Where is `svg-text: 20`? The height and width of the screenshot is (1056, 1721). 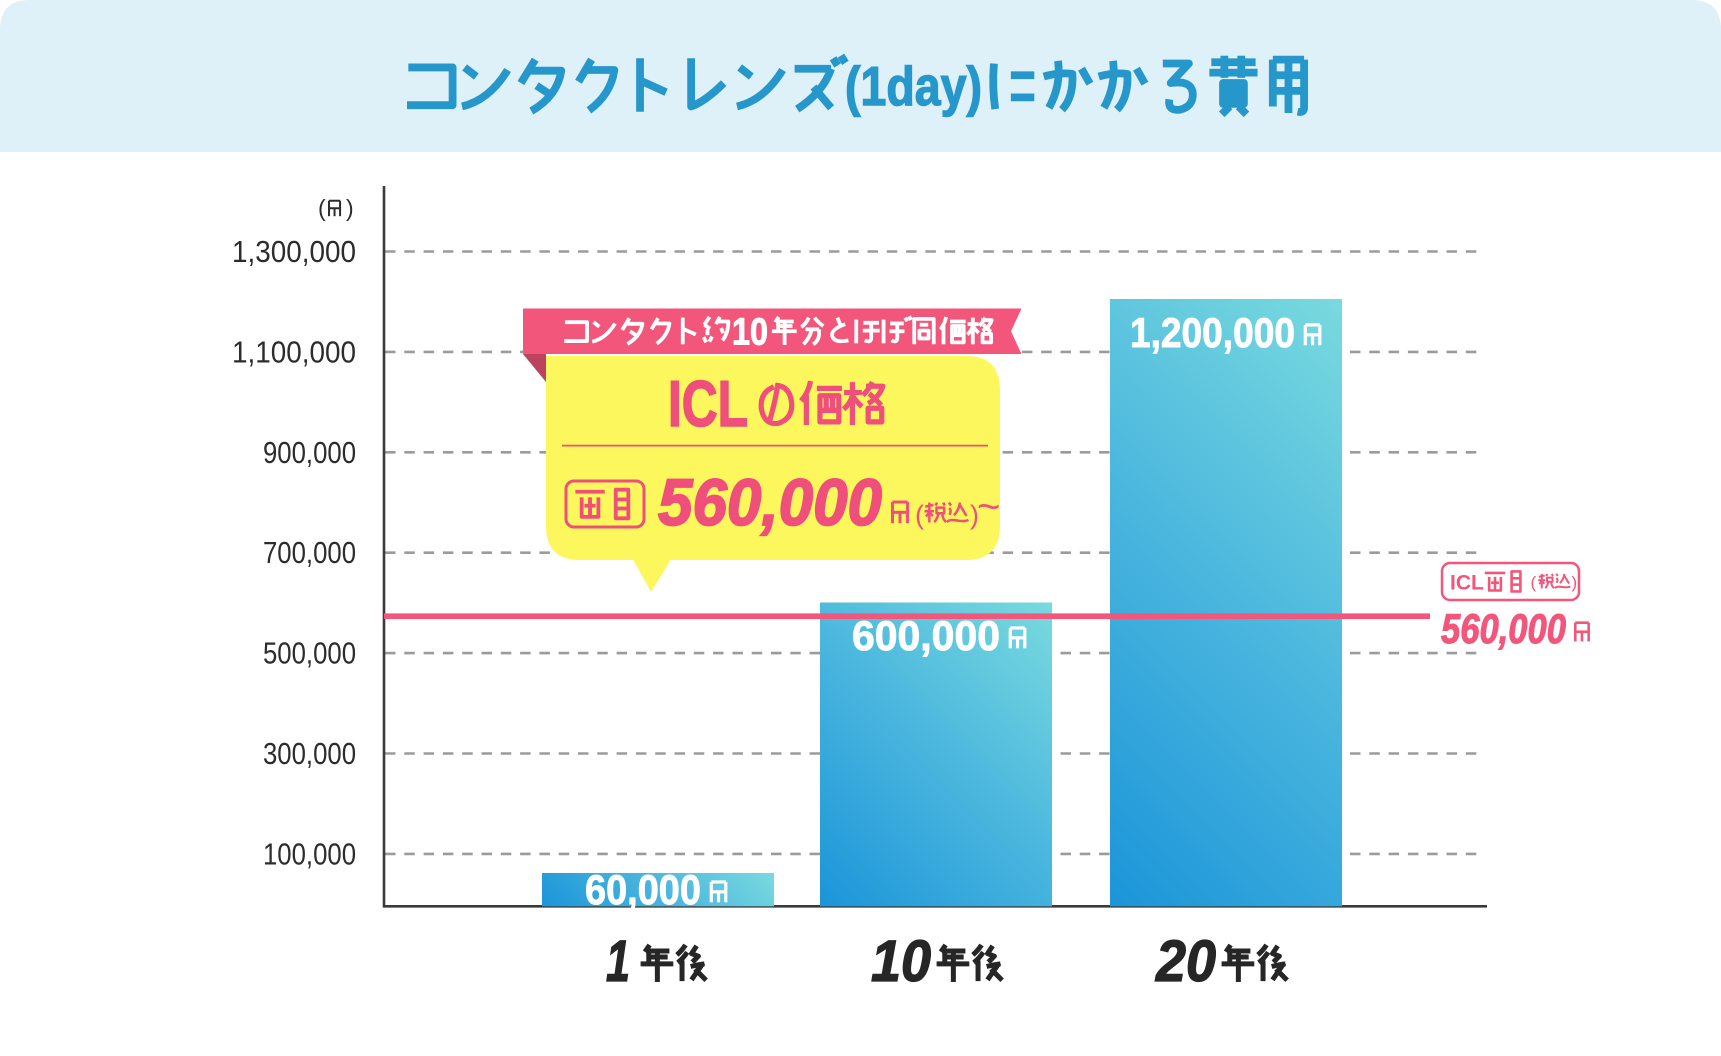
svg-text: 20 is located at coordinates (1185, 961).